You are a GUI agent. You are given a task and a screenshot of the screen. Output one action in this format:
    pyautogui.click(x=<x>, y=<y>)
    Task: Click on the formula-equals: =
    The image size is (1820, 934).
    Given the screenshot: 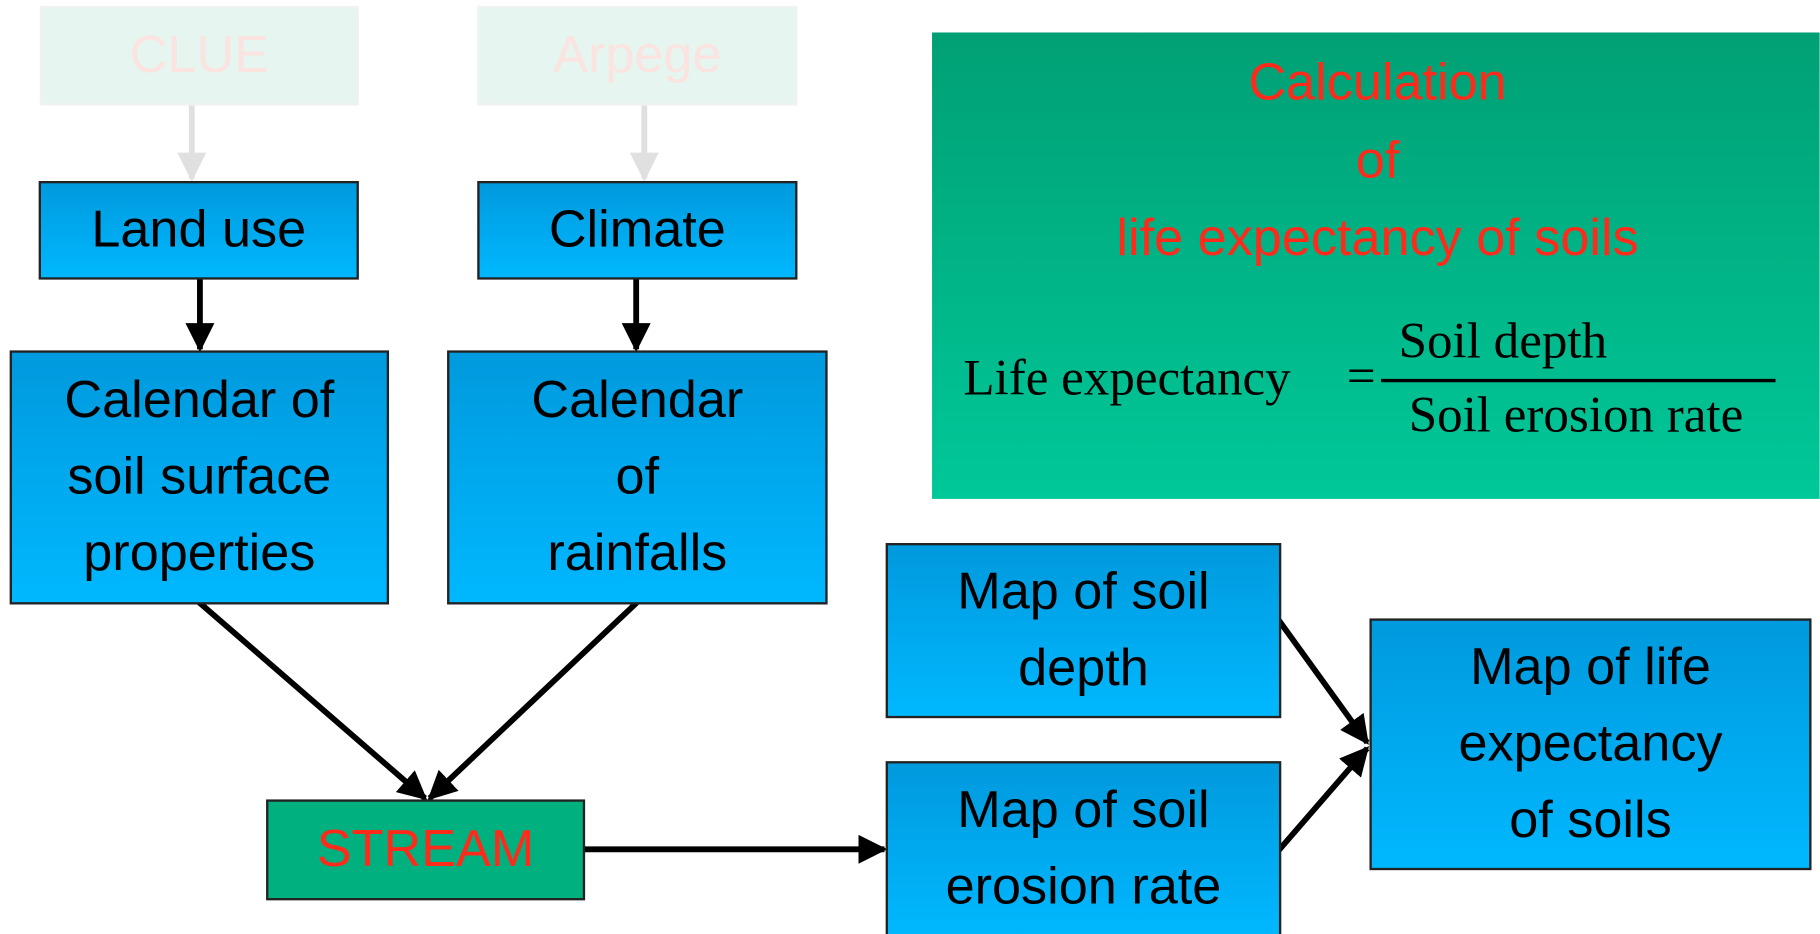 What is the action you would take?
    pyautogui.click(x=1361, y=376)
    